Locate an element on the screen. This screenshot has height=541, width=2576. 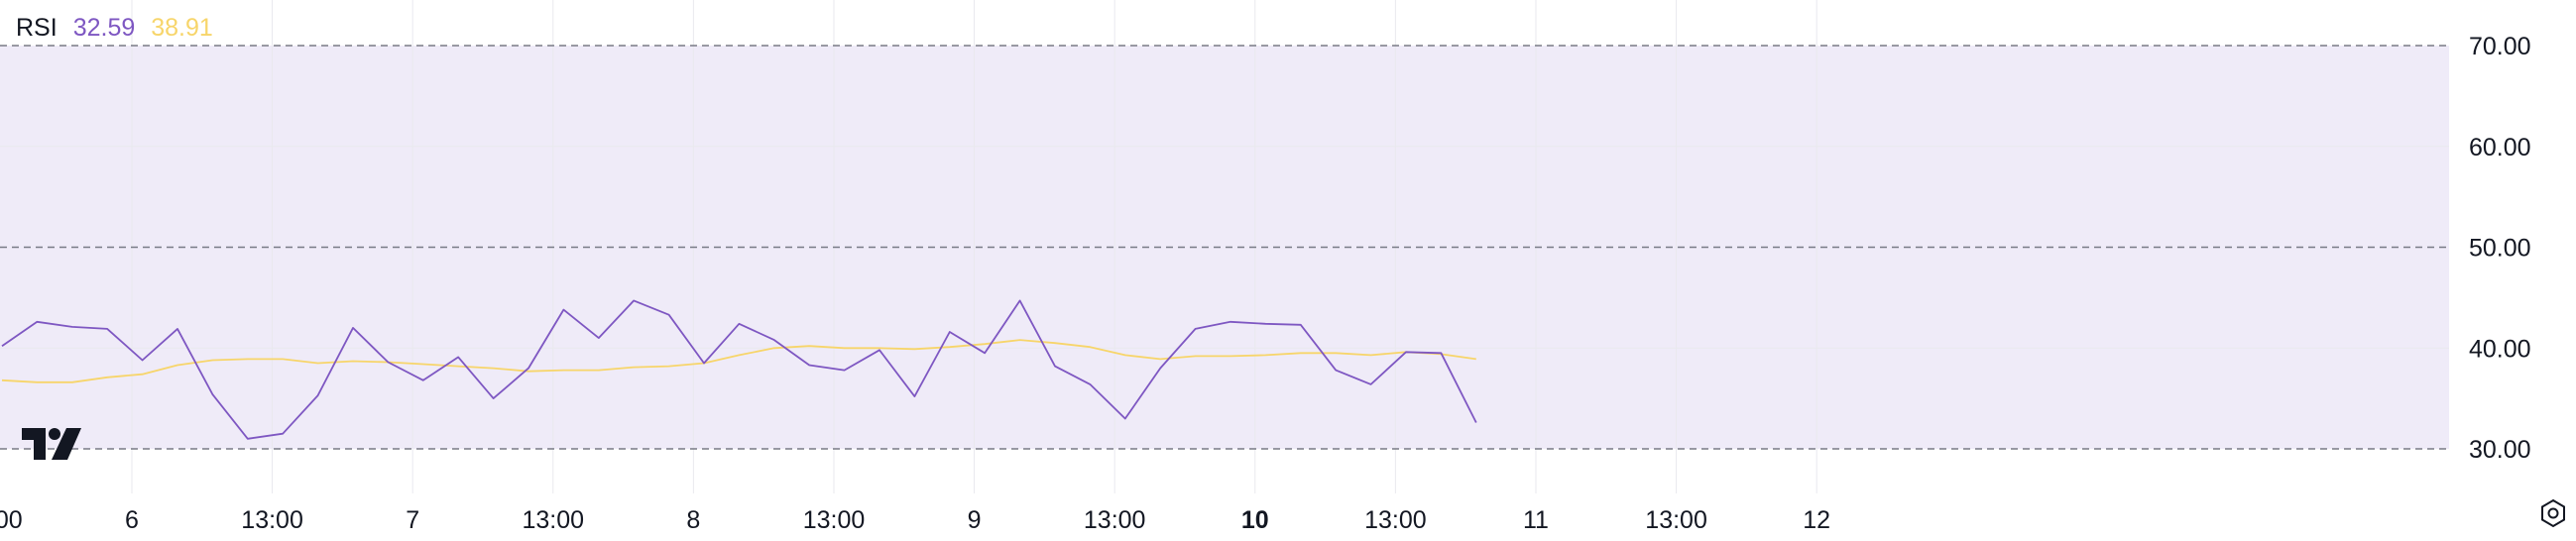
x-tick-label: 10 is located at coordinates (1255, 520).